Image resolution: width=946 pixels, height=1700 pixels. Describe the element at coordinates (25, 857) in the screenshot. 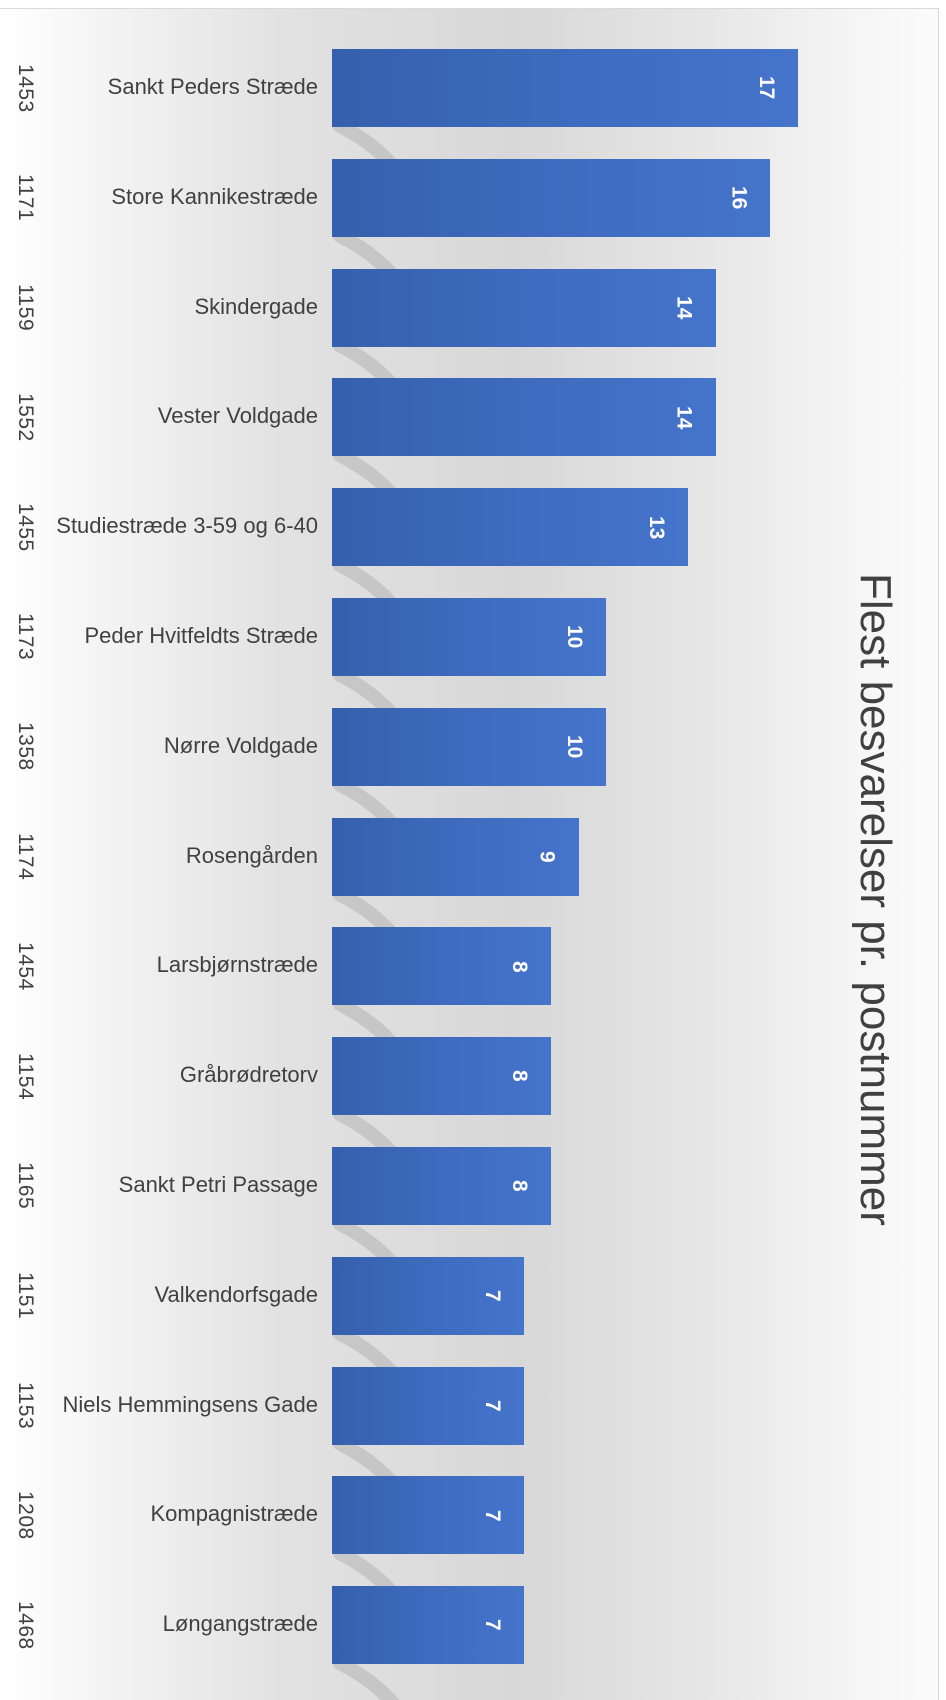

I see `postcode-label: 1174` at that location.